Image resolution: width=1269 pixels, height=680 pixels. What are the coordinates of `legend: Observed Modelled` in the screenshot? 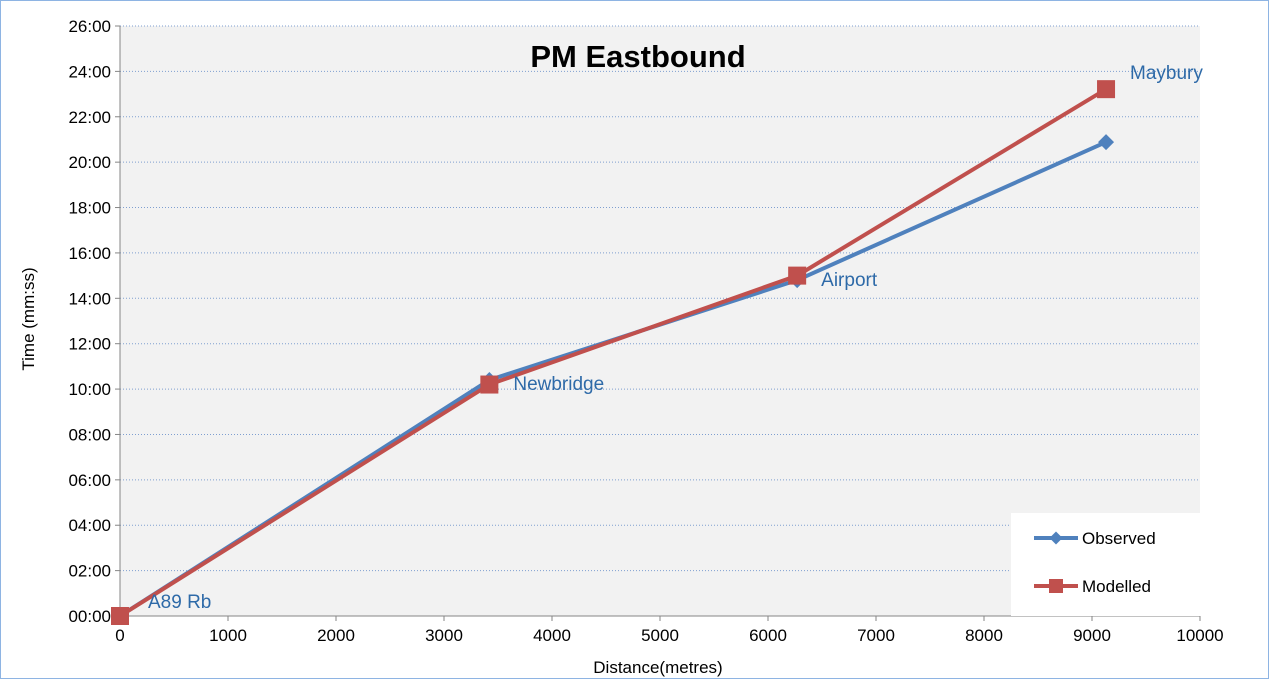 It's located at (1105, 564).